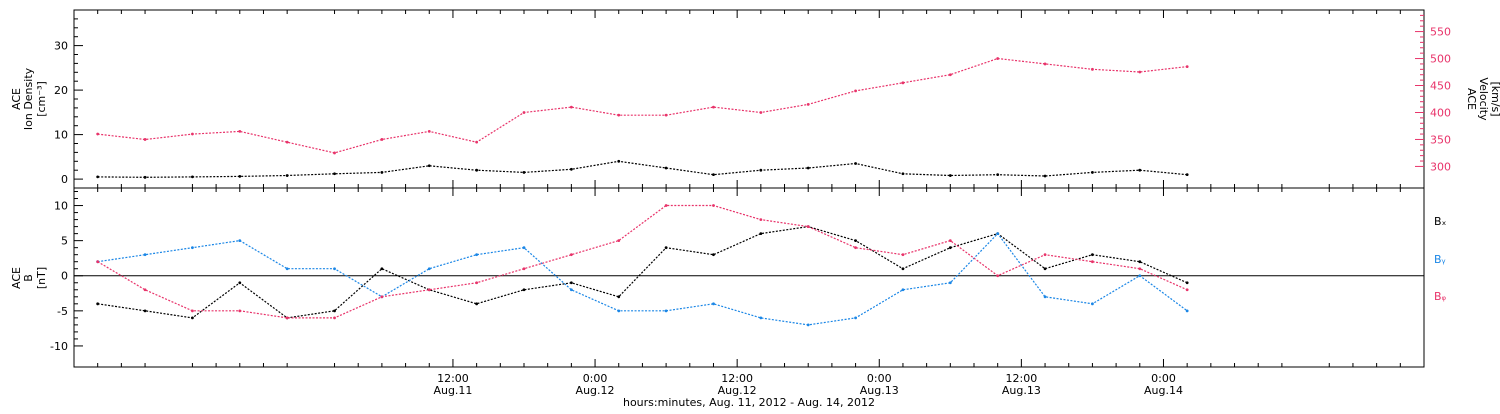  I want to click on right-tick-label: 400, so click(1440, 112).